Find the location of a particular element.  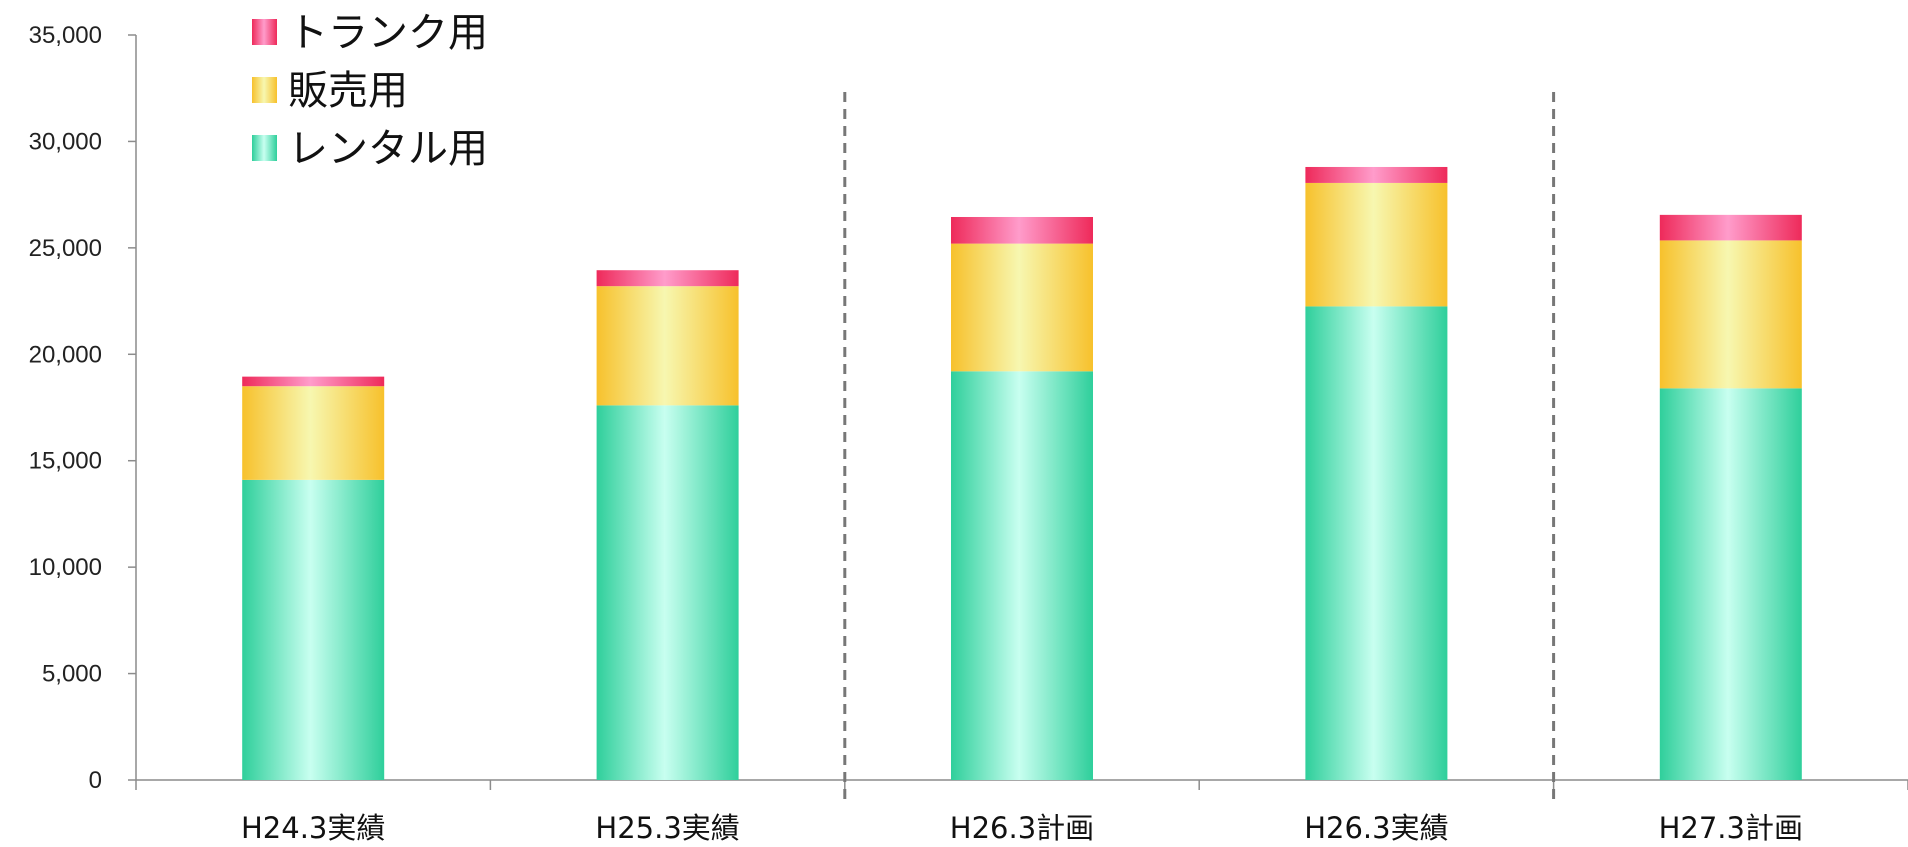

y-tick-label: 25,000 is located at coordinates (65, 248).